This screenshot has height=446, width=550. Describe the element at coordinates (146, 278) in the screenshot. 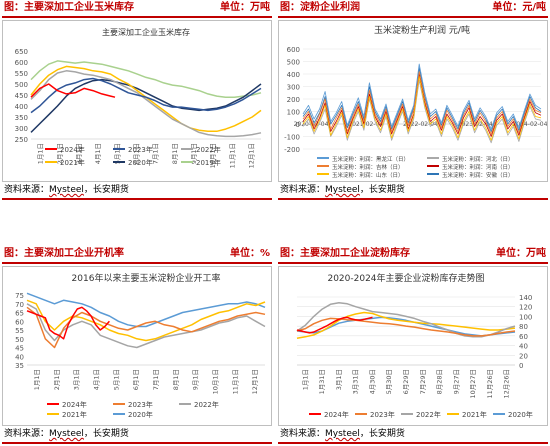

I see `chart-title: 2016年以来主要玉米淀粉企业开工率` at that location.